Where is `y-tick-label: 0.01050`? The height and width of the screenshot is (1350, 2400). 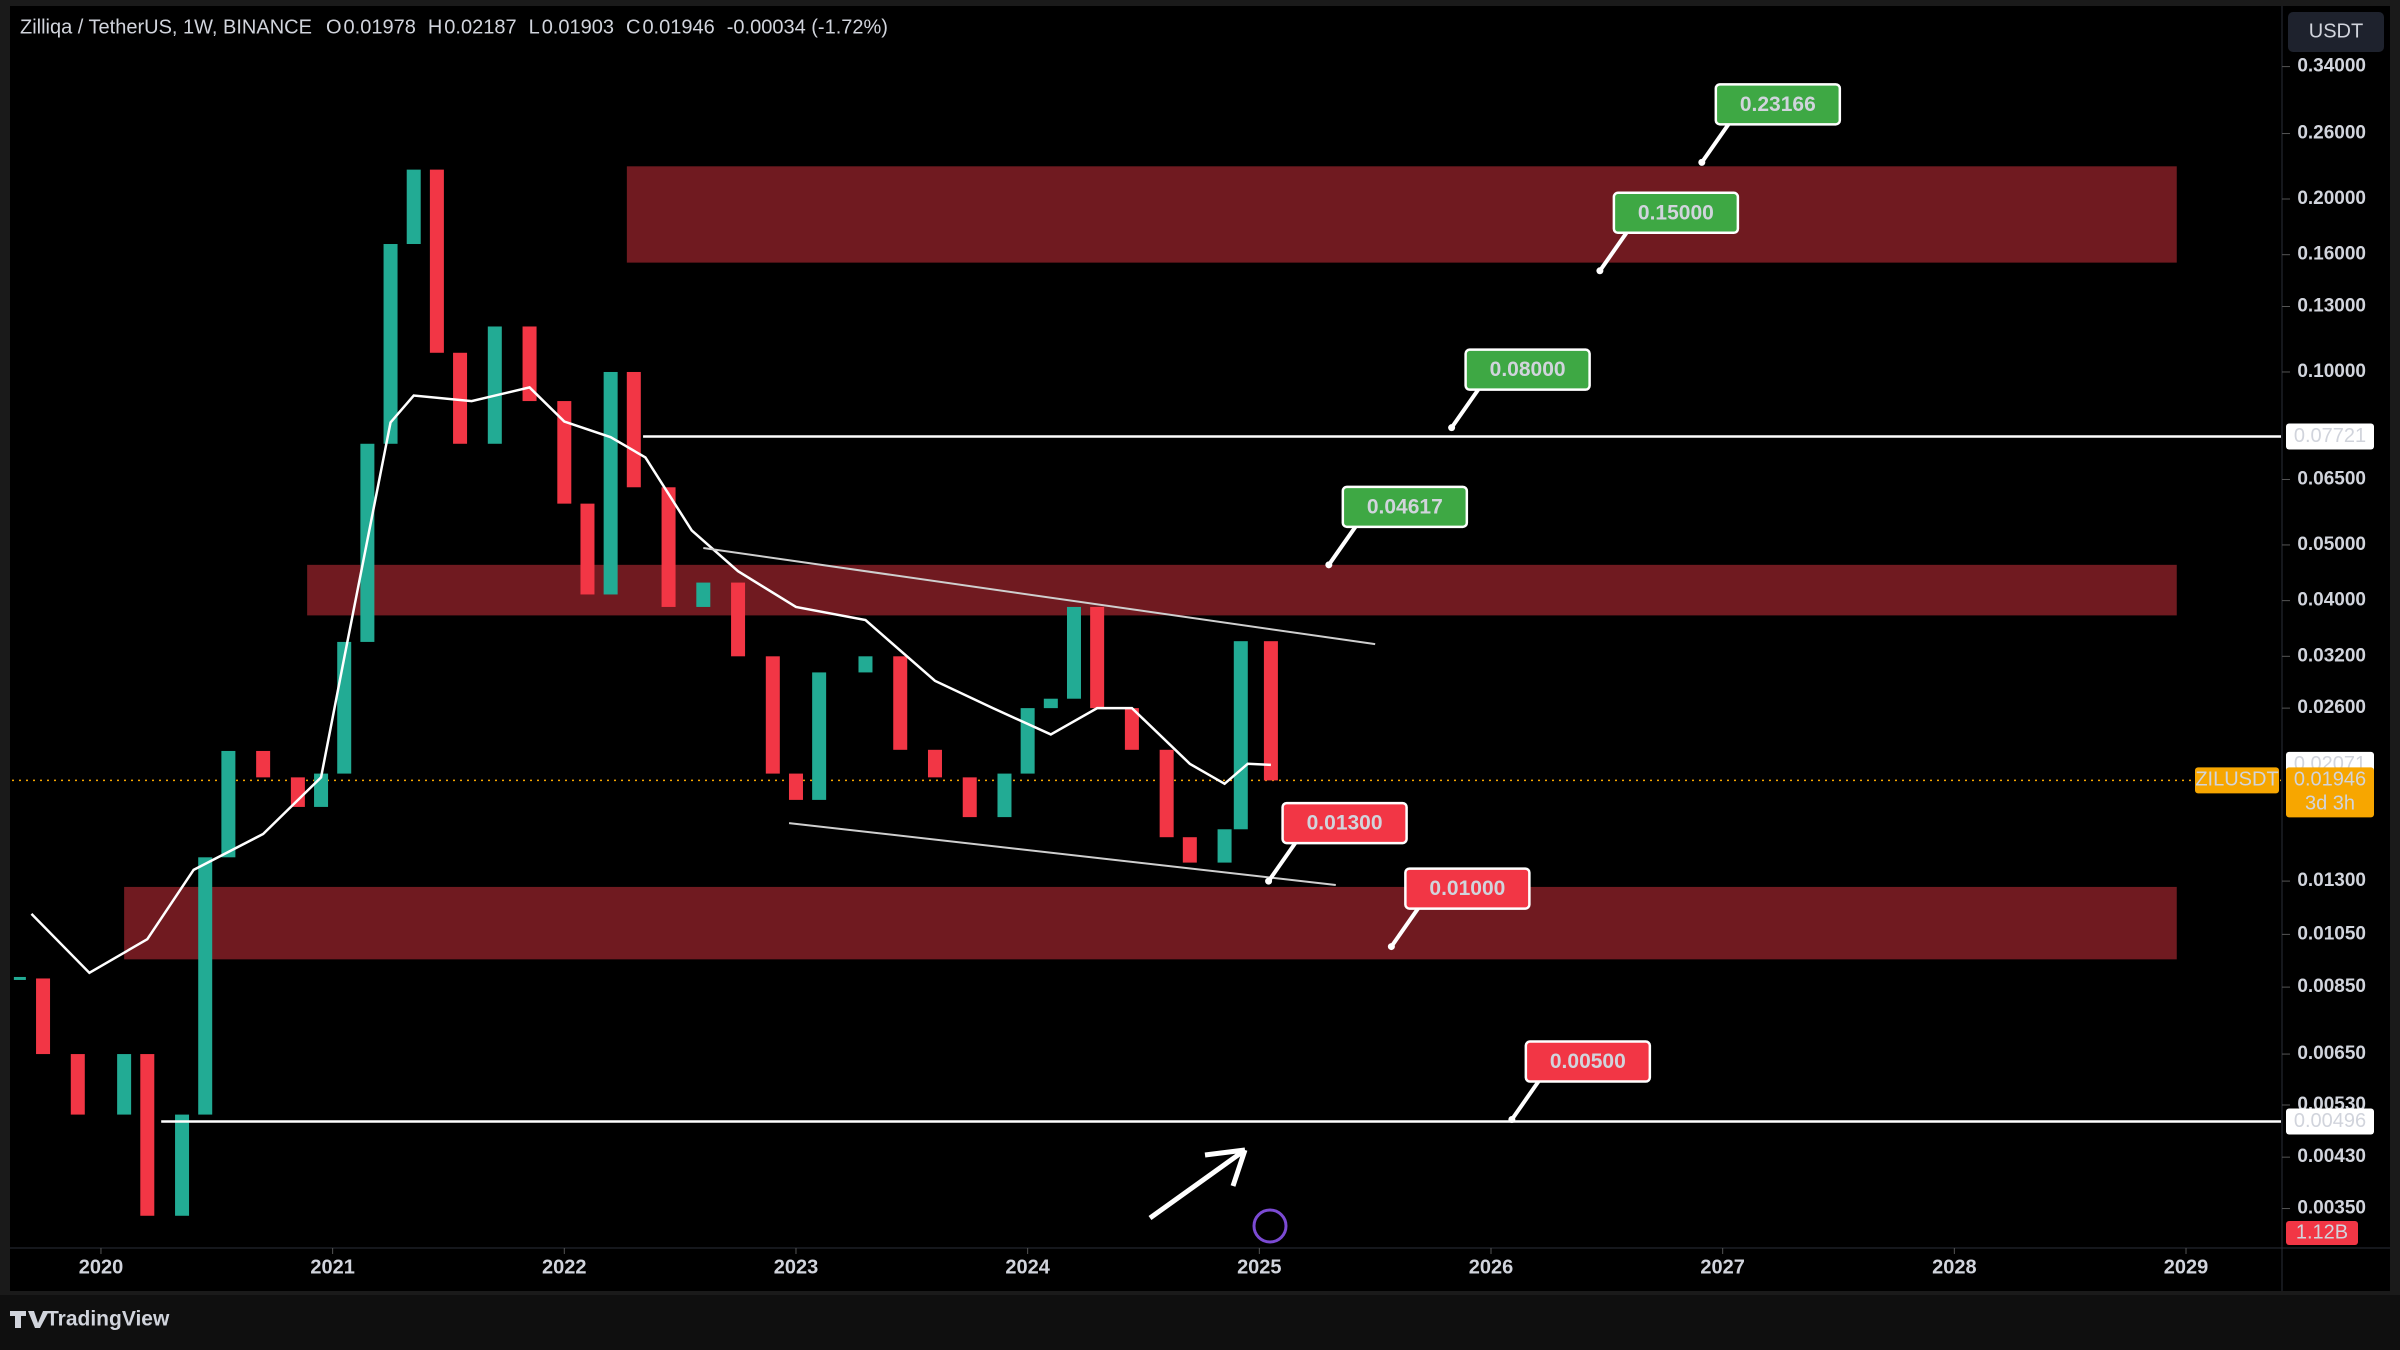 y-tick-label: 0.01050 is located at coordinates (2331, 933).